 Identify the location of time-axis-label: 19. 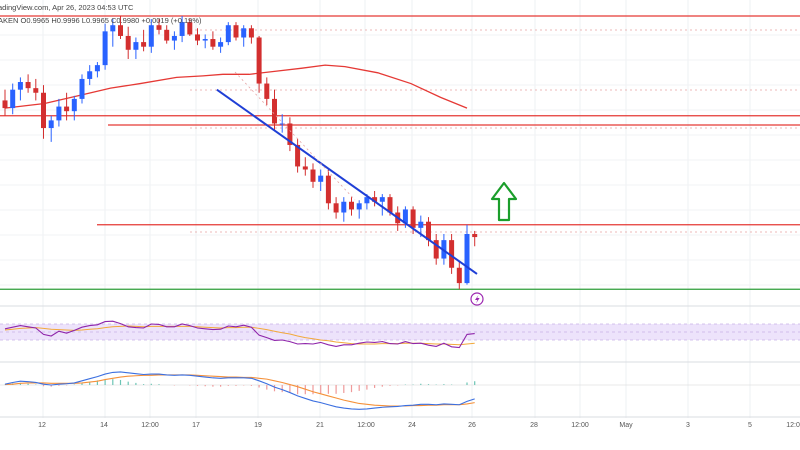
(258, 425).